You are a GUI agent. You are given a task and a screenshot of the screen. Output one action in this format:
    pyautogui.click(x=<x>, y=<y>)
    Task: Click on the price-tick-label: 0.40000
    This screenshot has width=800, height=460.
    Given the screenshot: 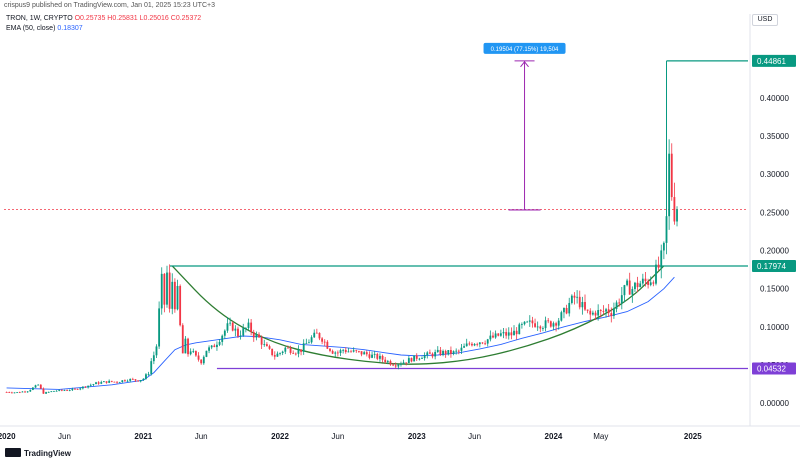 What is the action you would take?
    pyautogui.click(x=774, y=98)
    